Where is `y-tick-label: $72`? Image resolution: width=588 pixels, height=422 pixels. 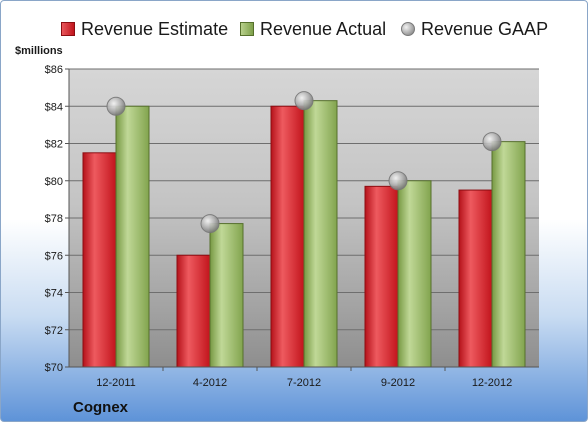 y-tick-label: $72 is located at coordinates (54, 331).